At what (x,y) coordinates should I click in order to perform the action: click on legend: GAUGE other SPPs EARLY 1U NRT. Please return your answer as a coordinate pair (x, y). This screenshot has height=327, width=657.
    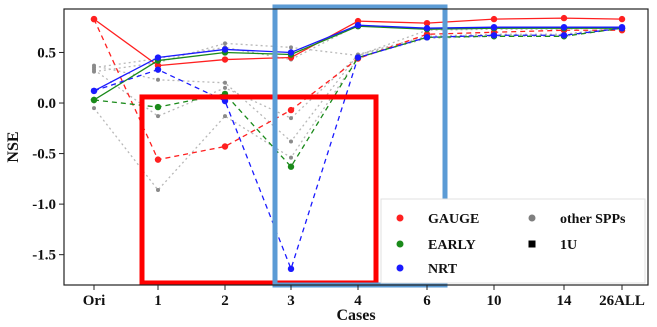
    Looking at the image, I should click on (513, 241).